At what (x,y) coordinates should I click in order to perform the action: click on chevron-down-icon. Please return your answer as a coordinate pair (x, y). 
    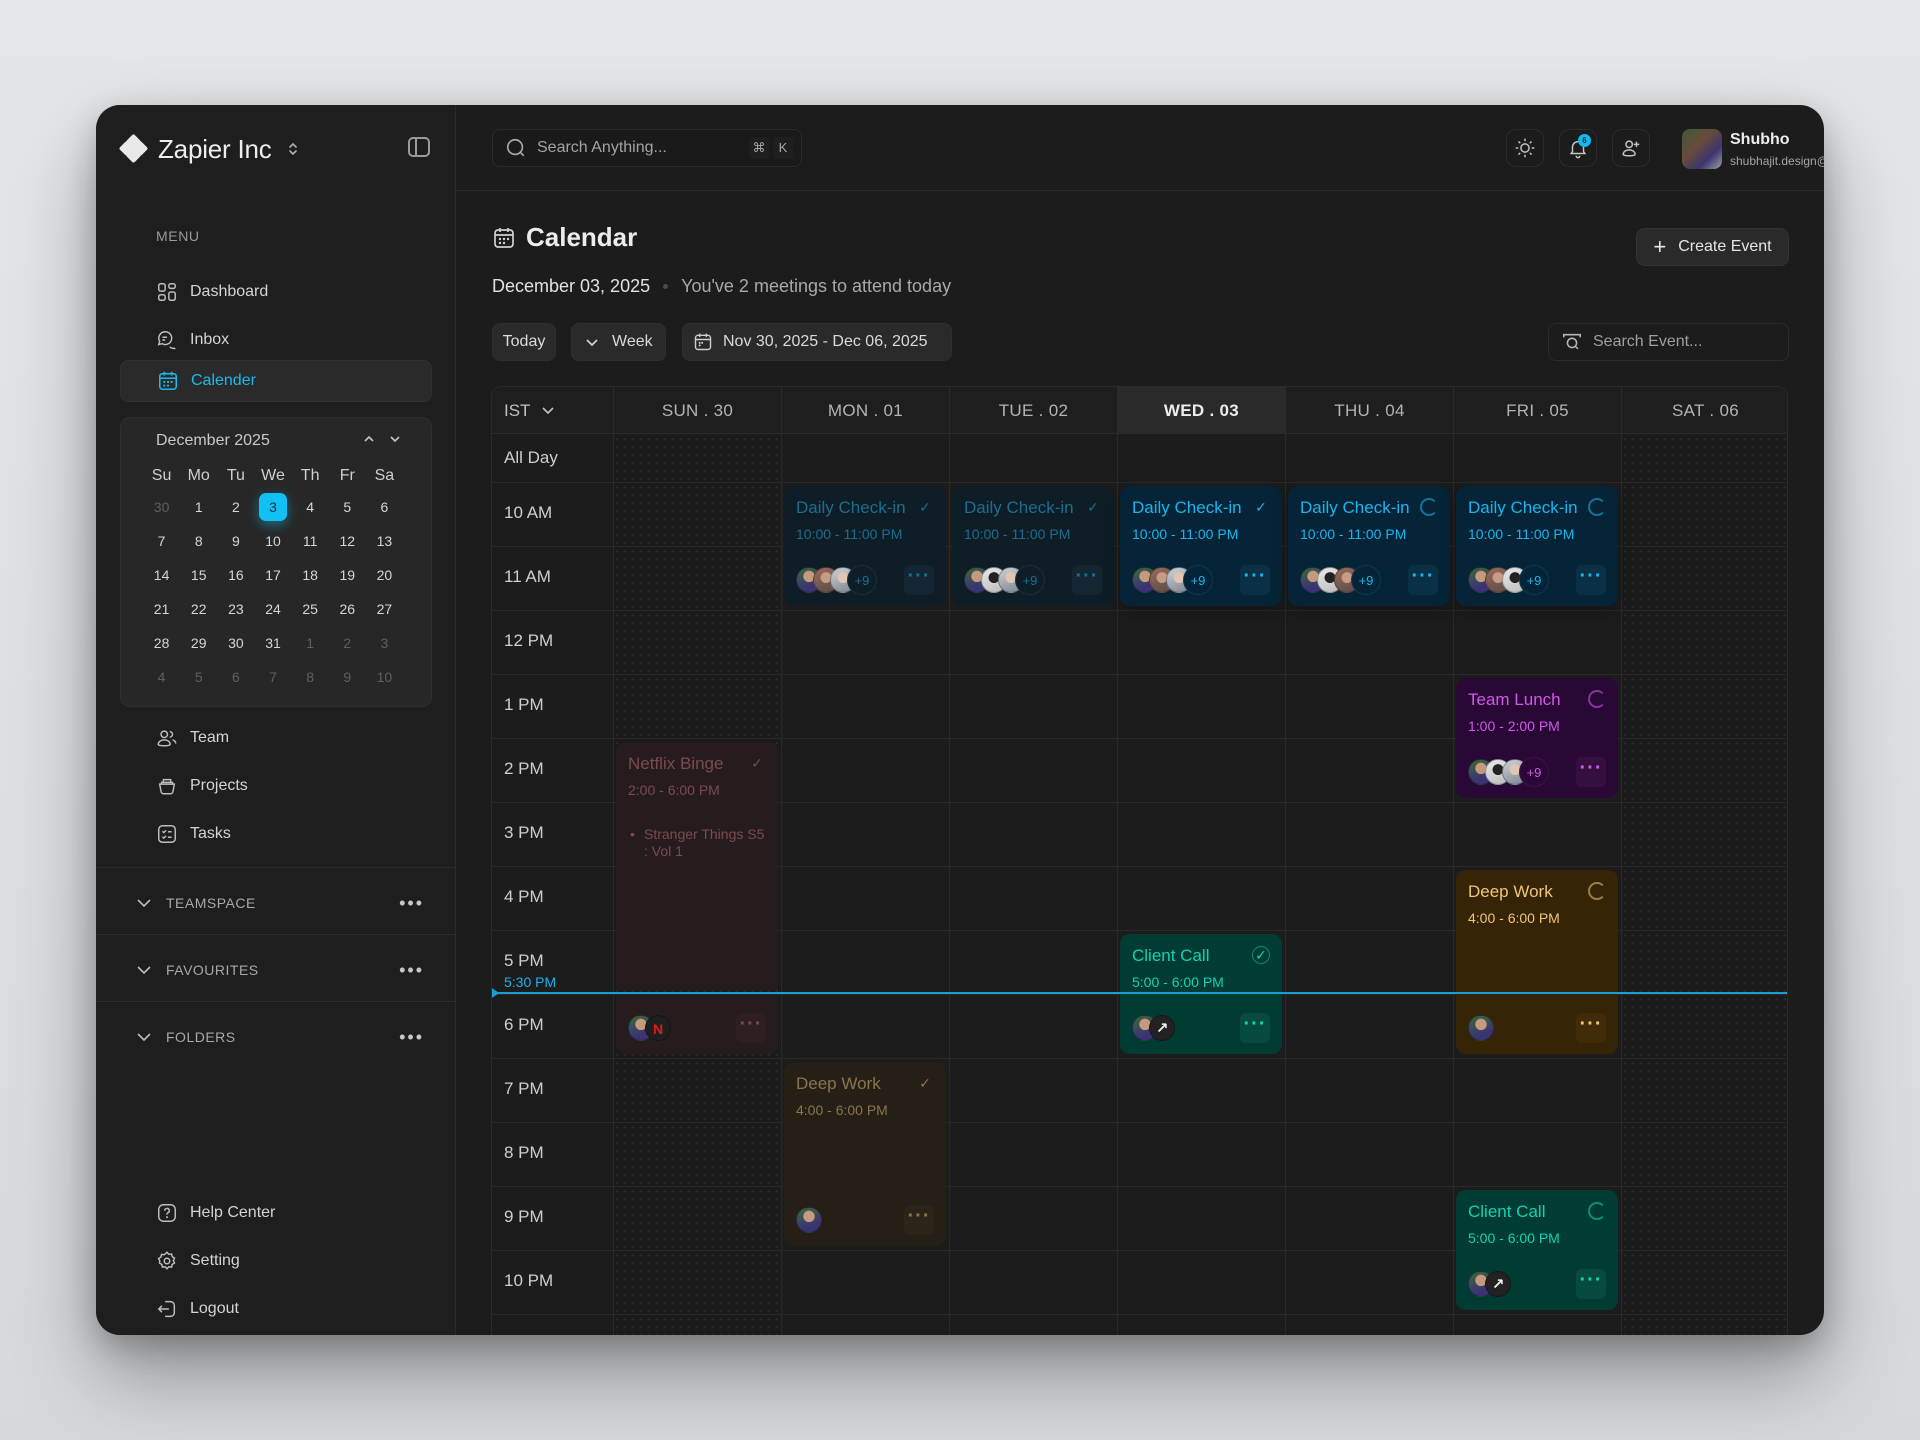
    Looking at the image, I should click on (395, 438).